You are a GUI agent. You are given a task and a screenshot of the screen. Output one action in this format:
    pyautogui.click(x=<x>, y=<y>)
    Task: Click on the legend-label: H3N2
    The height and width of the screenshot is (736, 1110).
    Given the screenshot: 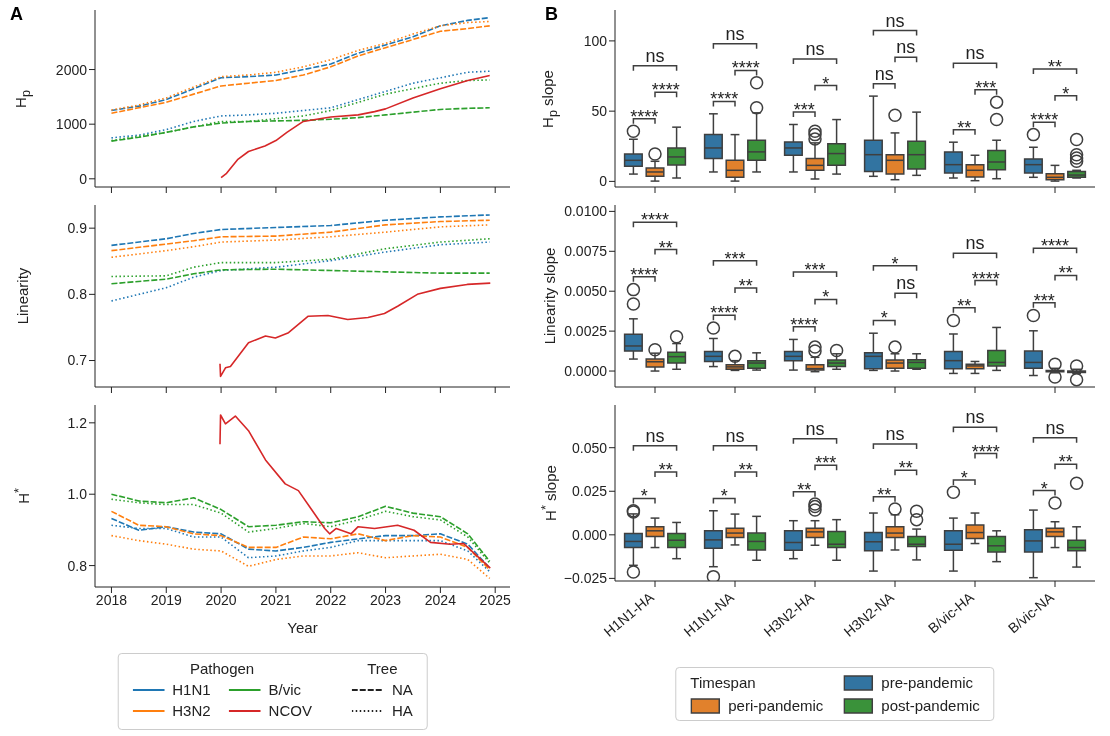 What is the action you would take?
    pyautogui.click(x=191, y=710)
    